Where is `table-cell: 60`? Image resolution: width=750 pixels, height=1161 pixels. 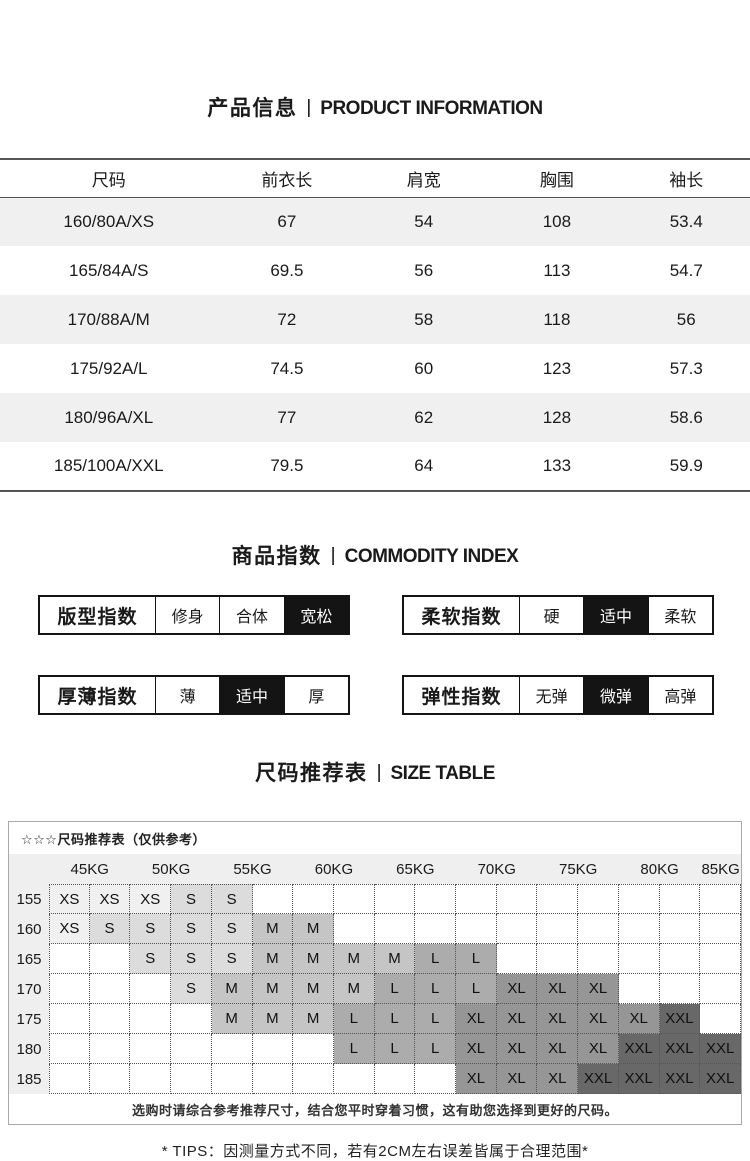
table-cell: 60 is located at coordinates (423, 368).